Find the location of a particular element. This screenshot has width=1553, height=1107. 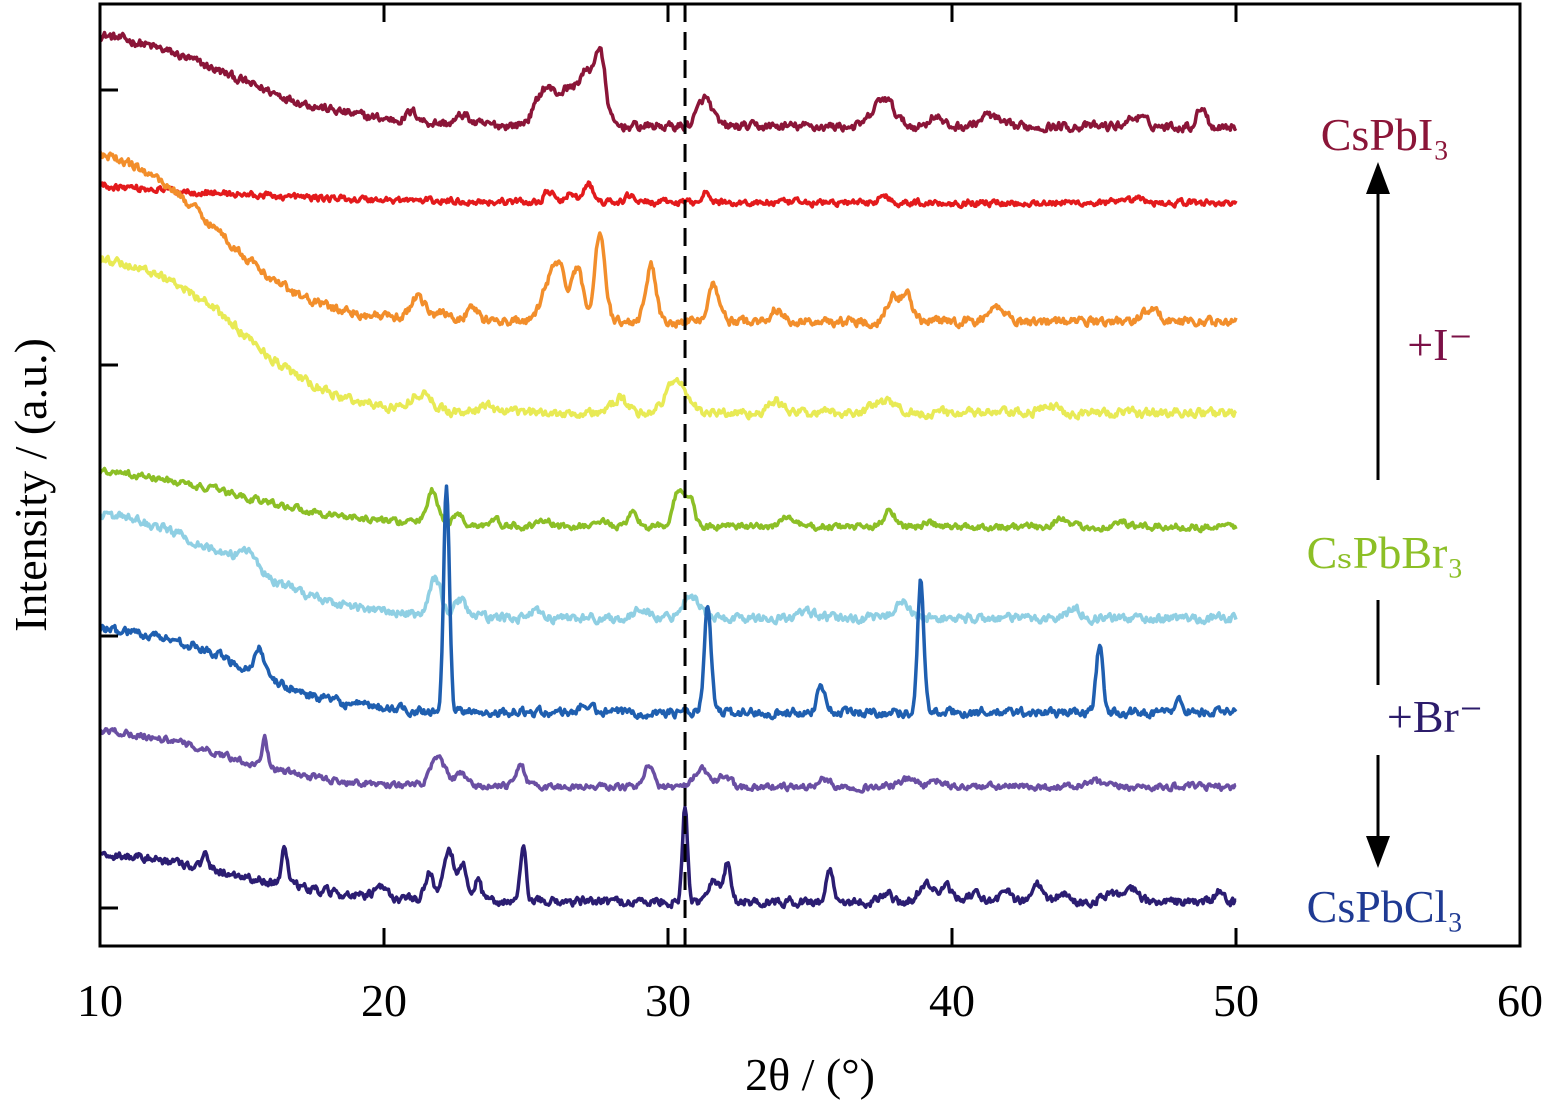

label-cspbcl3: CsPbCl₃ is located at coordinates (1385, 906).